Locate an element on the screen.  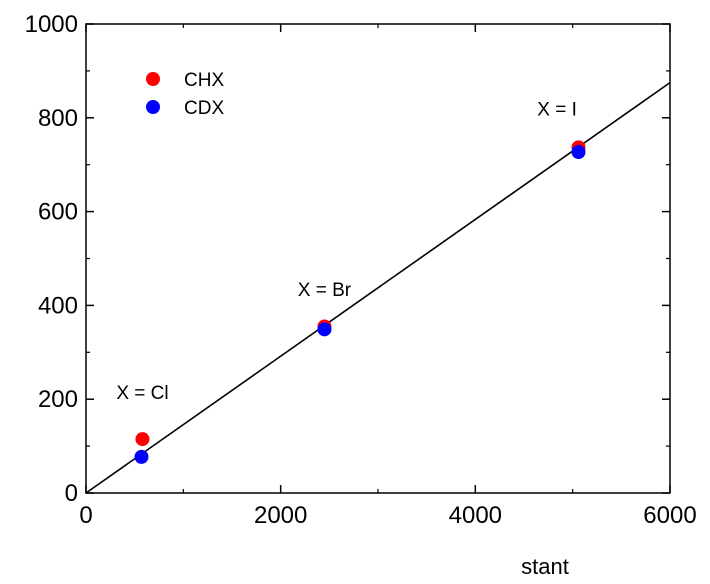
legend: CHX CDX is located at coordinates (185, 94).